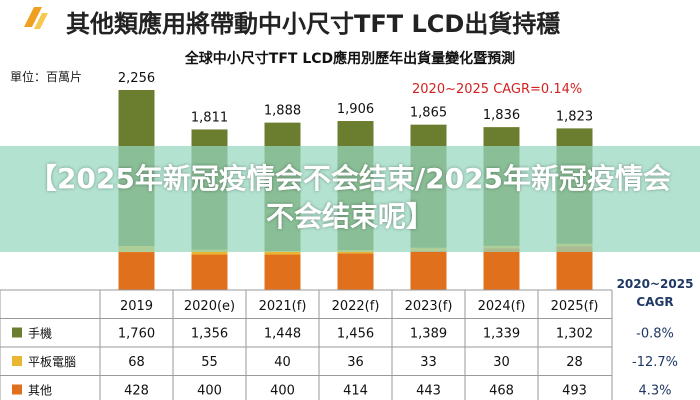 The height and width of the screenshot is (400, 700). I want to click on table-cell-0-6: 1,302, so click(574, 334).